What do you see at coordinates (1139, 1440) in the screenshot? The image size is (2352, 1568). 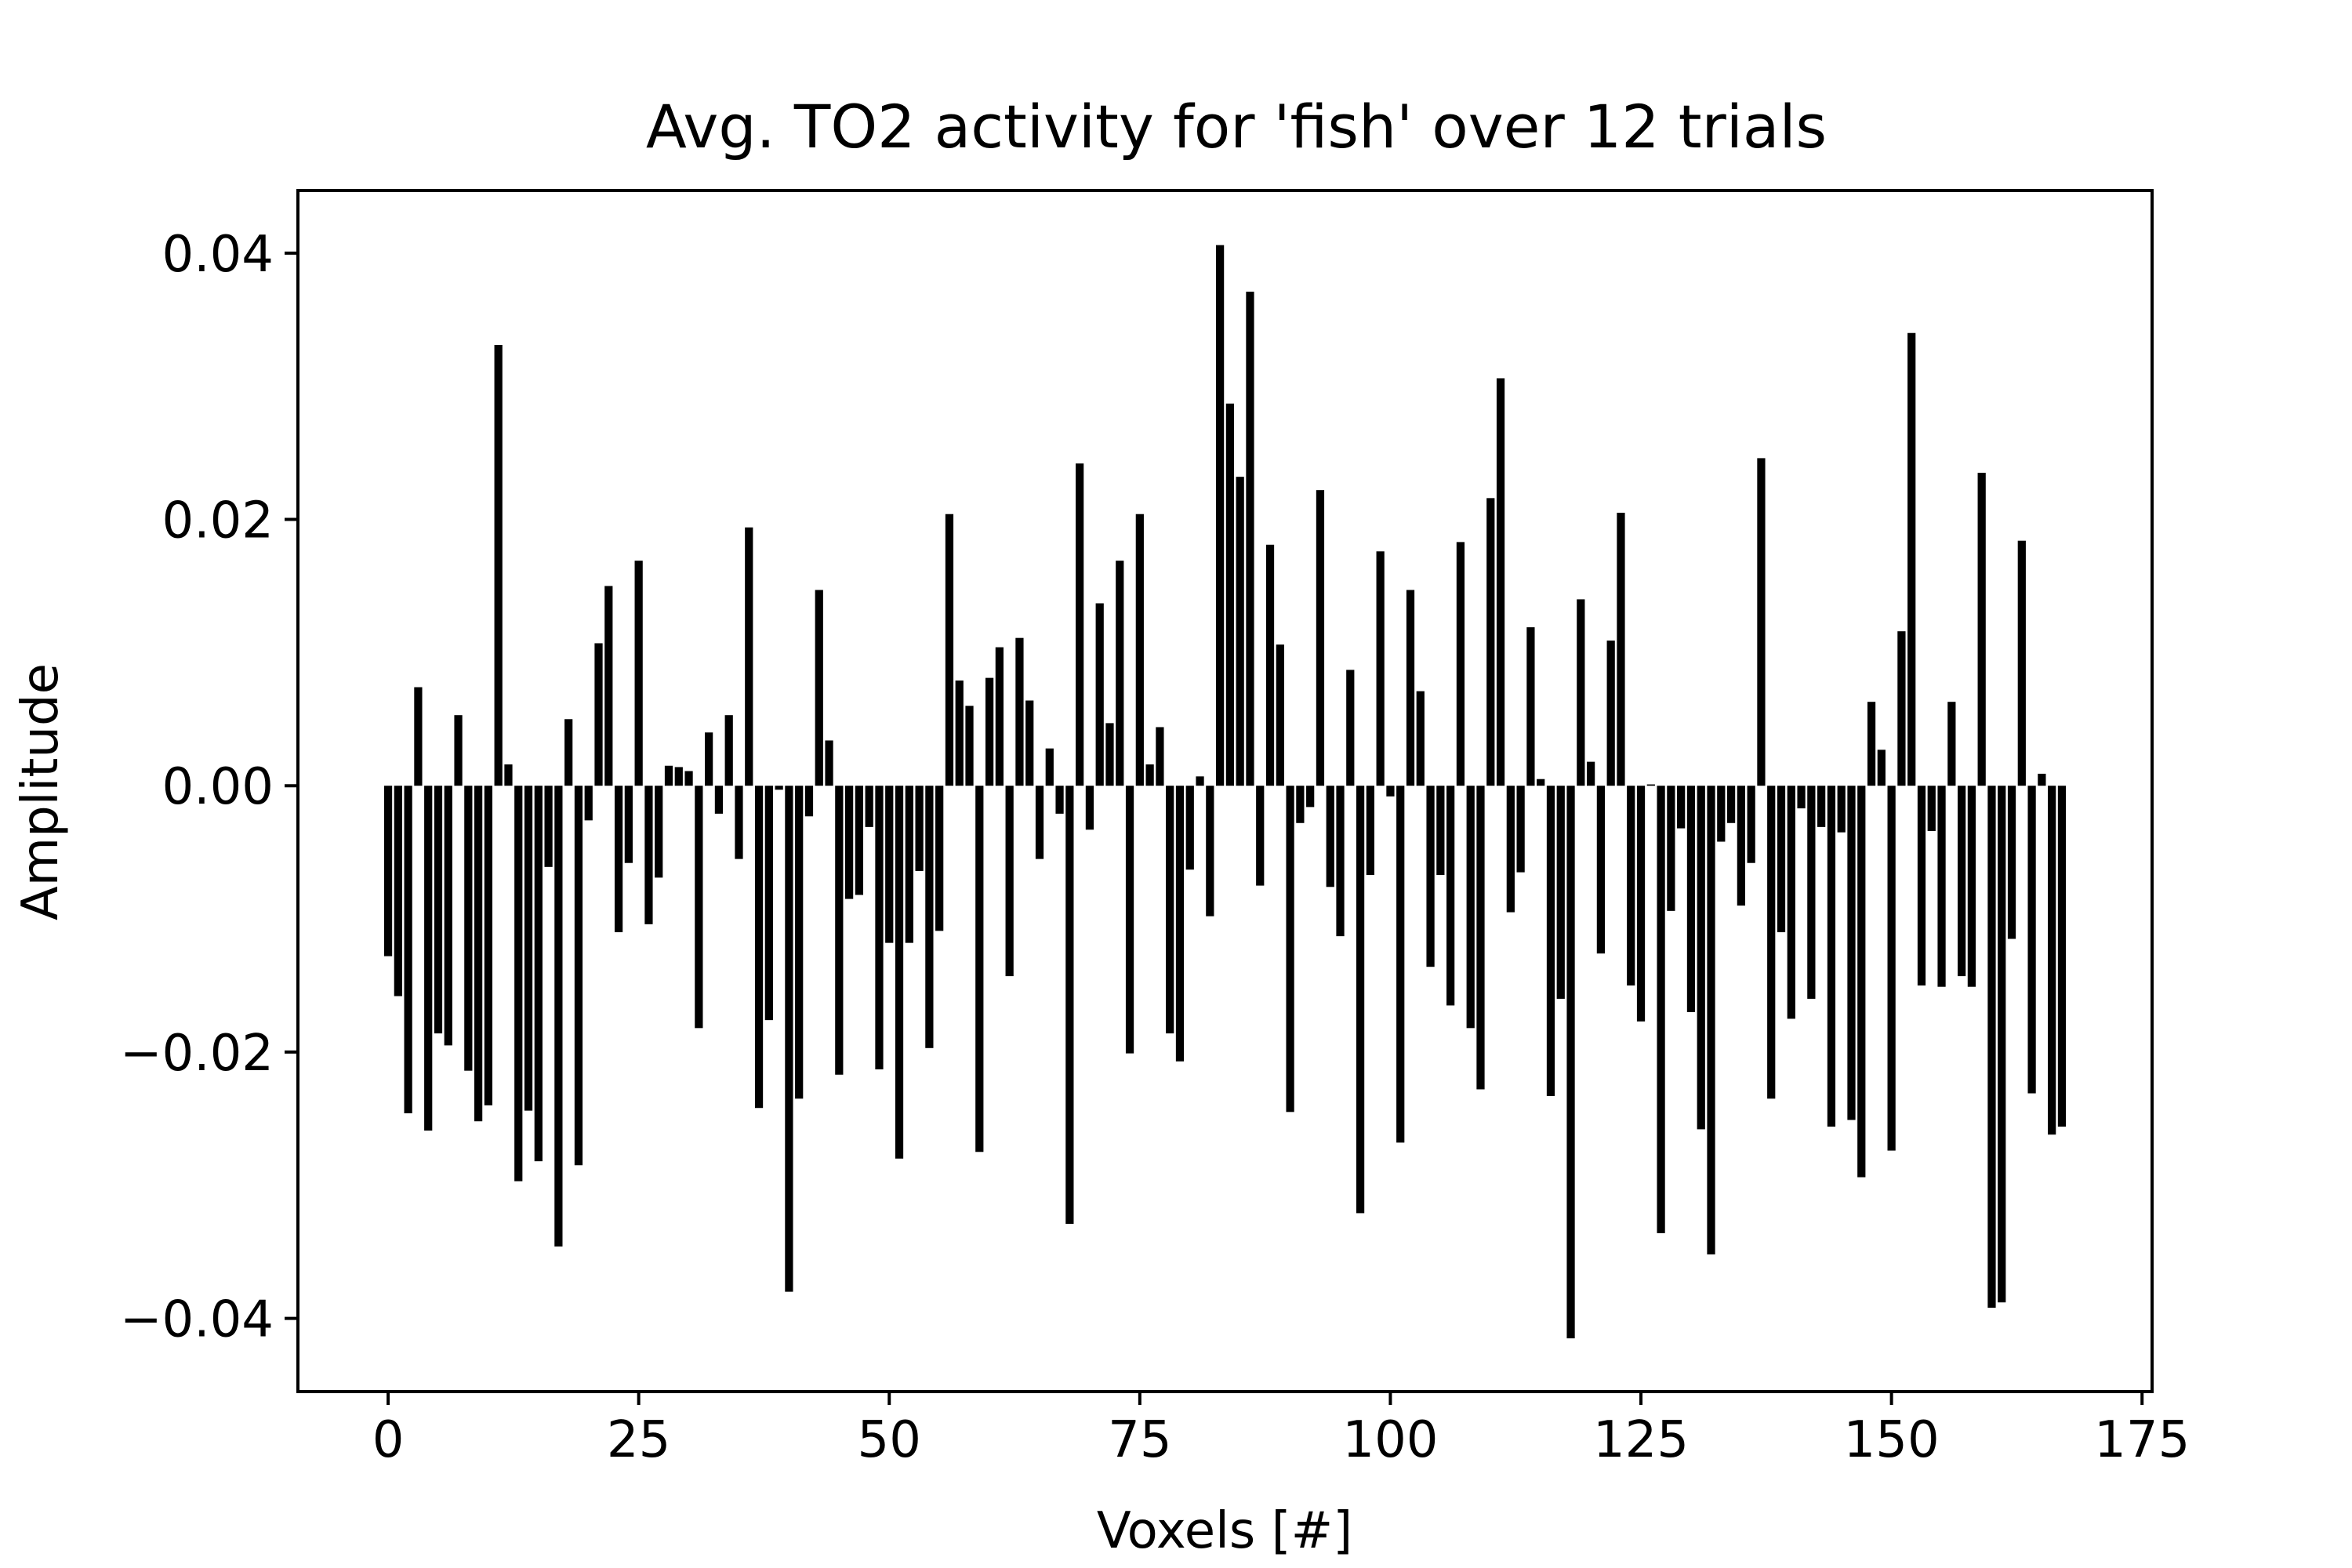 I see `x-tick-label: 75` at bounding box center [1139, 1440].